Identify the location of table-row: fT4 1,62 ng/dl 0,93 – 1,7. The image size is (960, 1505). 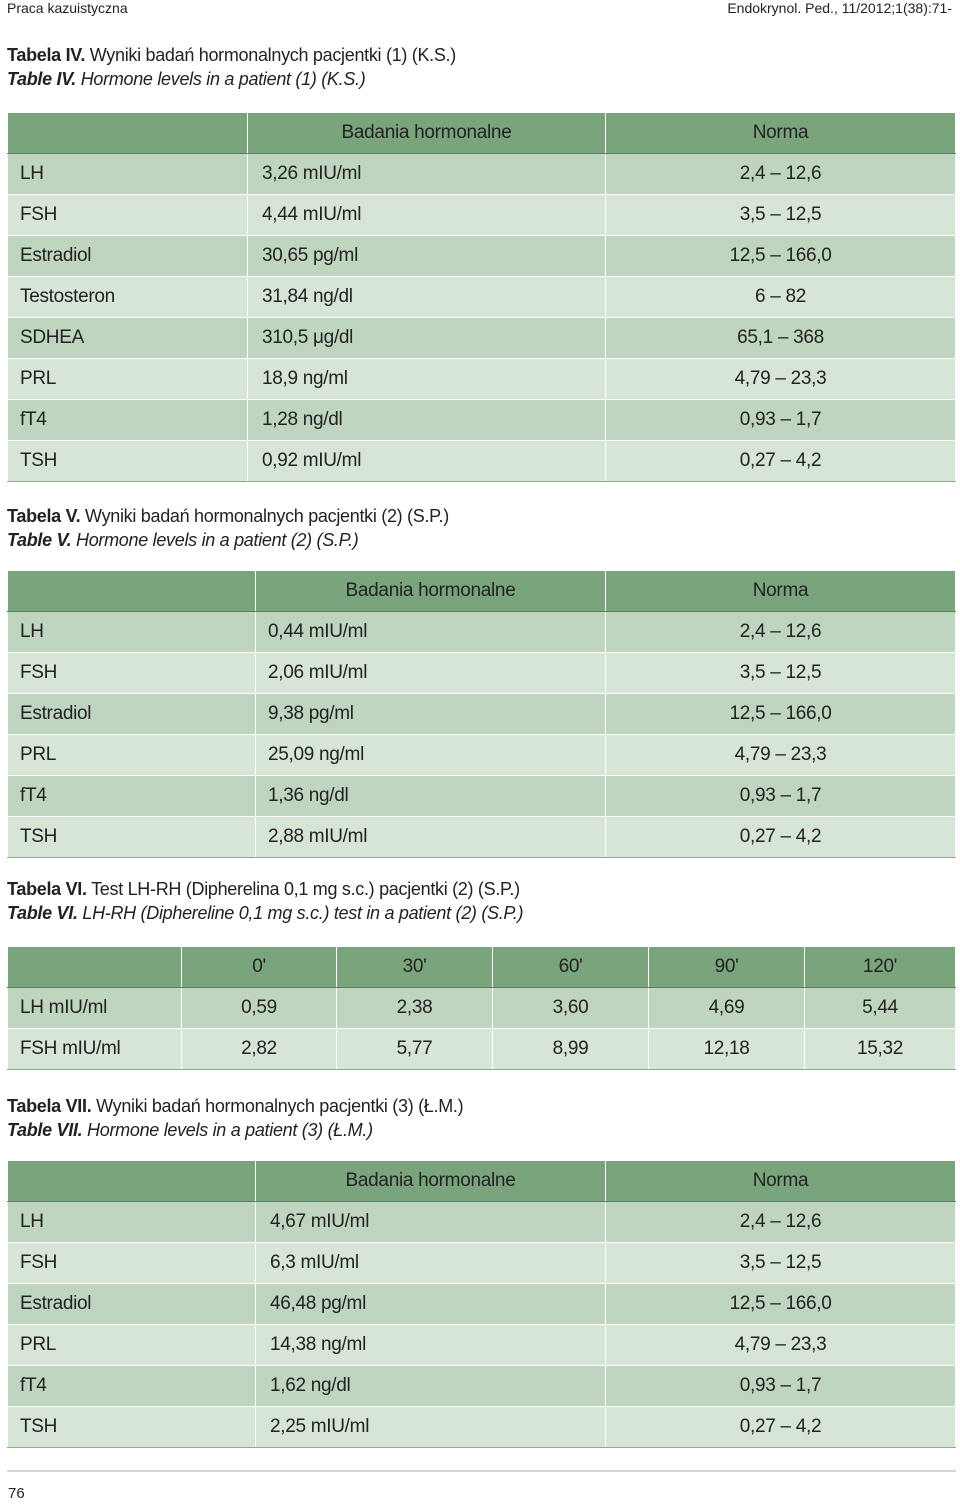
(481, 1386).